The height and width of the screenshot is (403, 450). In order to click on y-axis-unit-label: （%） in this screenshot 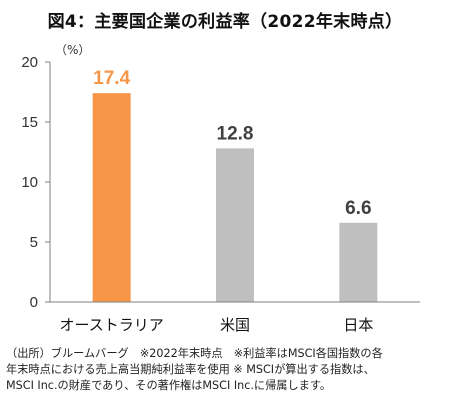, I will do `click(72, 50)`.